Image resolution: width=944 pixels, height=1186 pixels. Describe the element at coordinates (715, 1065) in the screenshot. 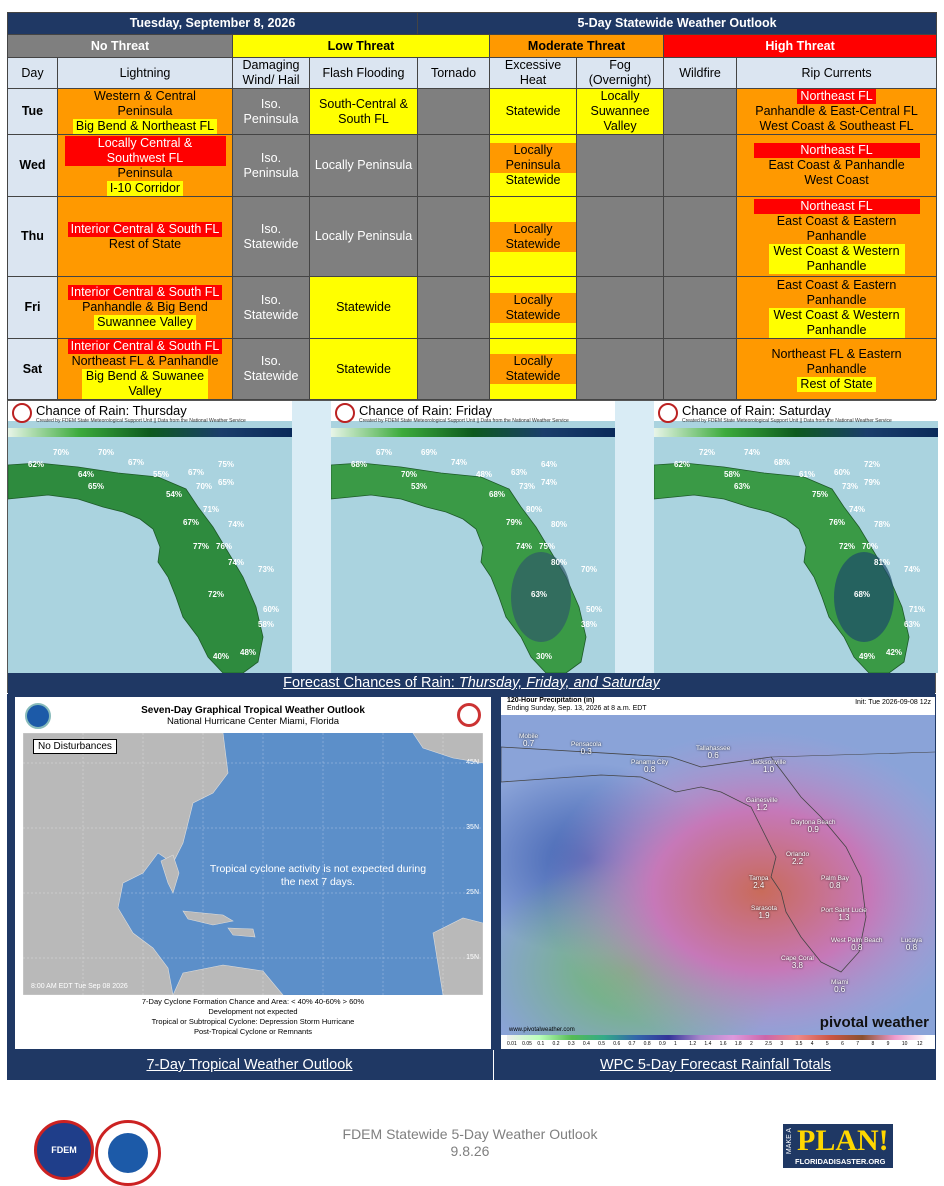

I see `wpc-caption-text: WPC 5-Day Forecast Rainfall Totals` at that location.